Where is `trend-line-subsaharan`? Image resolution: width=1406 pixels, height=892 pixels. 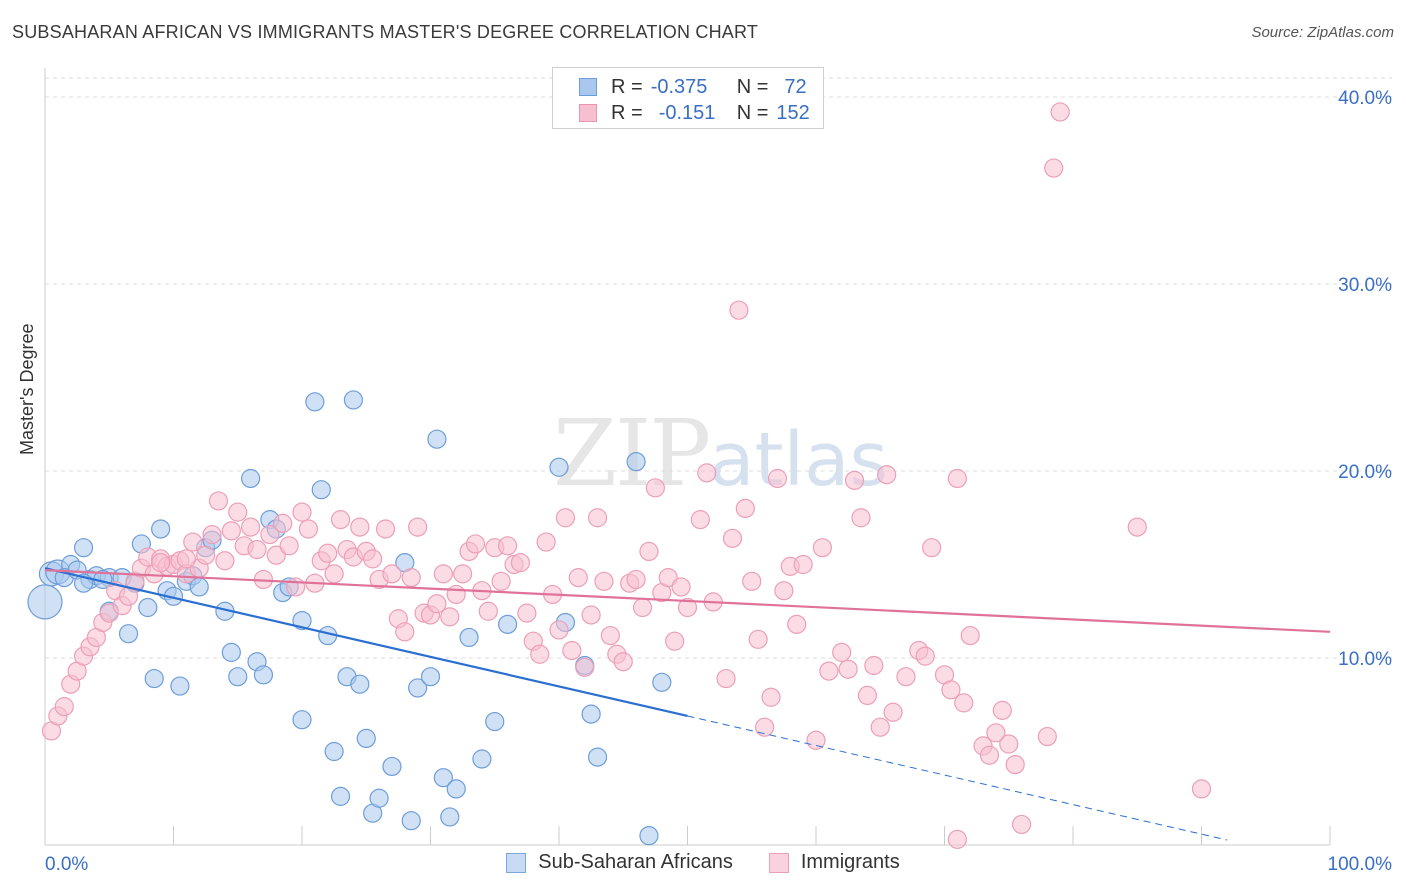
trend-line-subsaharan is located at coordinates (366, 642).